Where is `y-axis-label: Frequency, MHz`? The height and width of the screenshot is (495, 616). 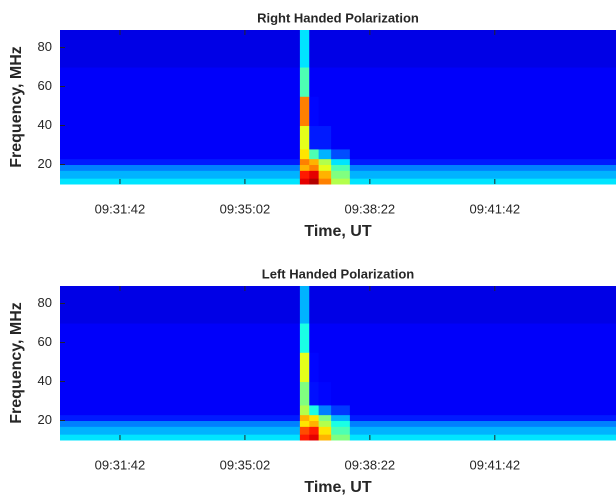
y-axis-label: Frequency, MHz is located at coordinates (16, 363).